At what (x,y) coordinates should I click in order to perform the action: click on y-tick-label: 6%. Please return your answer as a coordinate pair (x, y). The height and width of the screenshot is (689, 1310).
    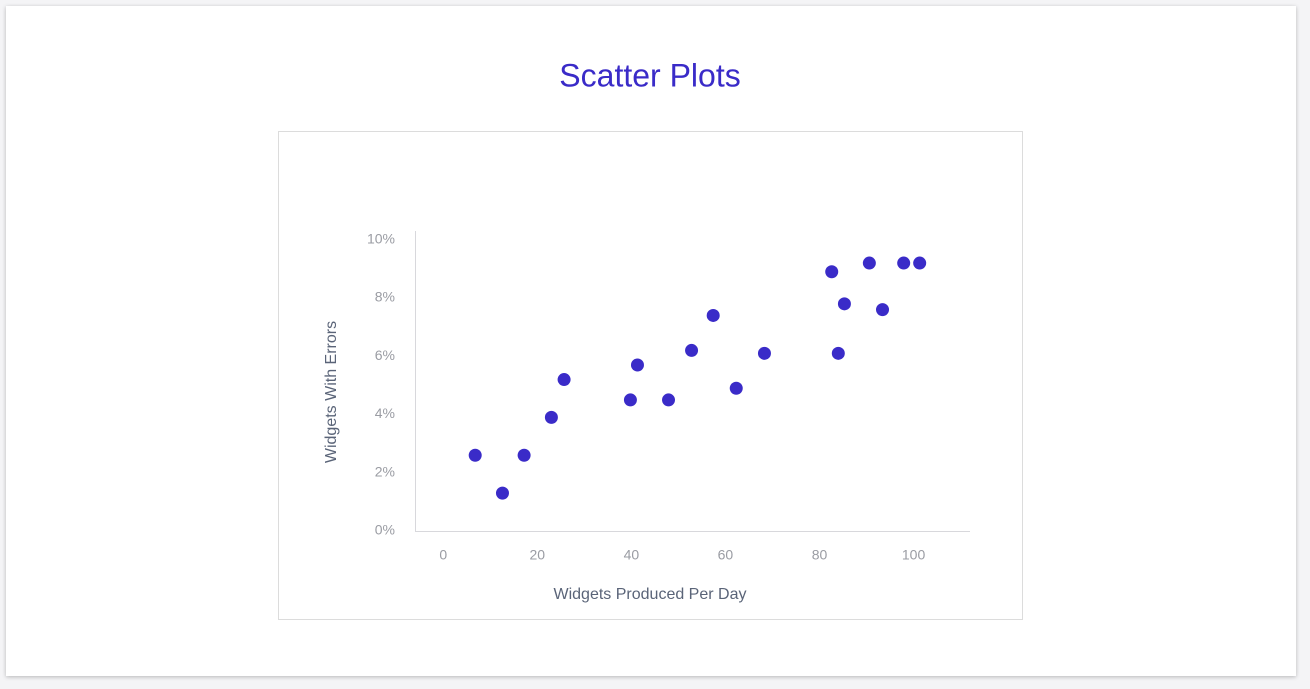
    Looking at the image, I should click on (385, 355).